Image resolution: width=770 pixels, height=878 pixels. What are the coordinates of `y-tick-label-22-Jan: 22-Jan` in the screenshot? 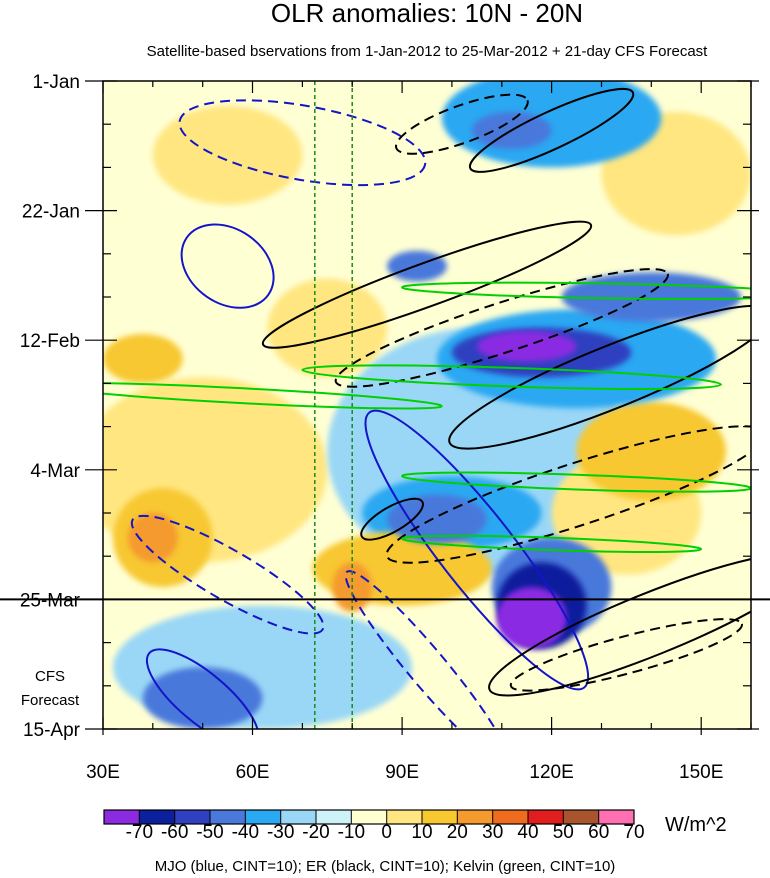 It's located at (51, 212).